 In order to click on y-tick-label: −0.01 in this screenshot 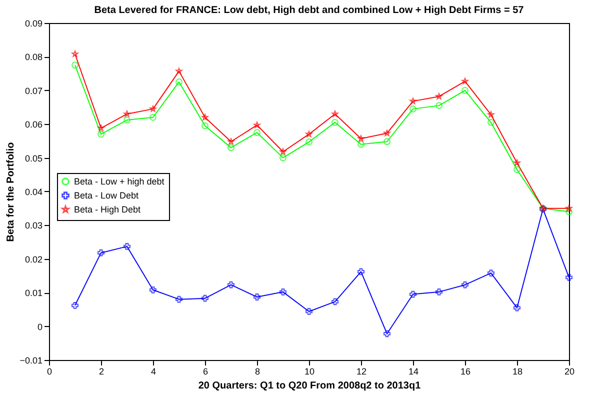, I will do `click(31, 361)`.